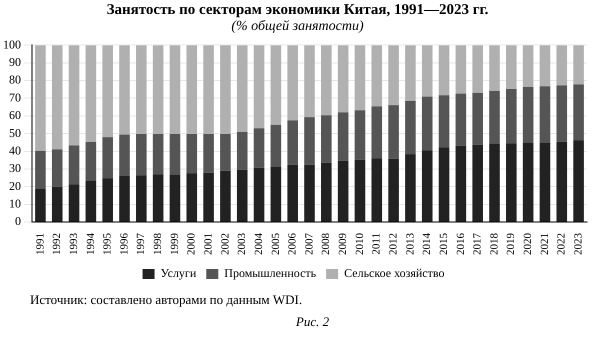 The image size is (595, 352). Describe the element at coordinates (326, 243) in the screenshot. I see `x-tick-label: 2008` at that location.